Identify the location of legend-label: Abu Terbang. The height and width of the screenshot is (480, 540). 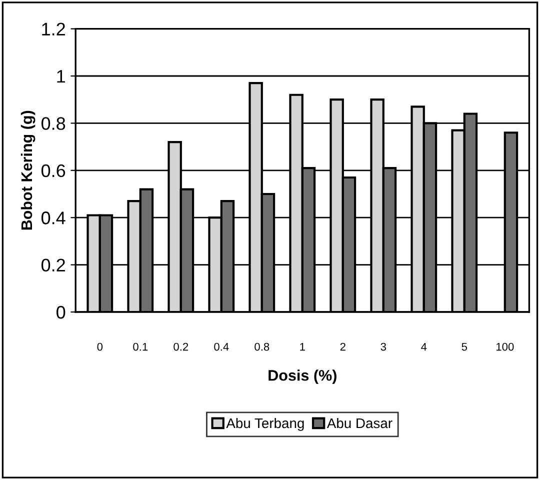
(265, 424).